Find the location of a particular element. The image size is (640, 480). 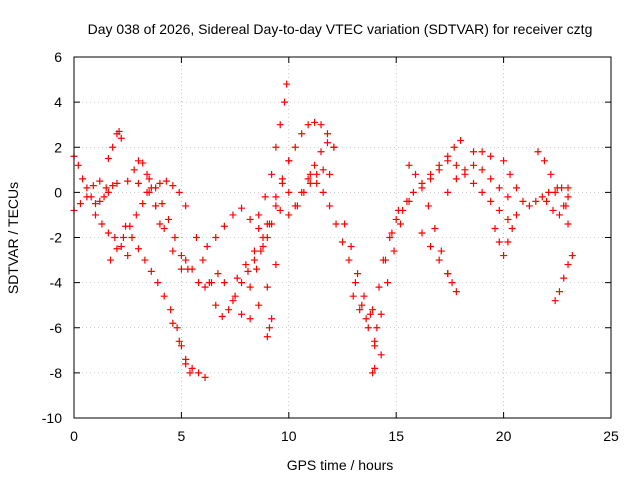

y-tick-label: -4 is located at coordinates (56, 283).